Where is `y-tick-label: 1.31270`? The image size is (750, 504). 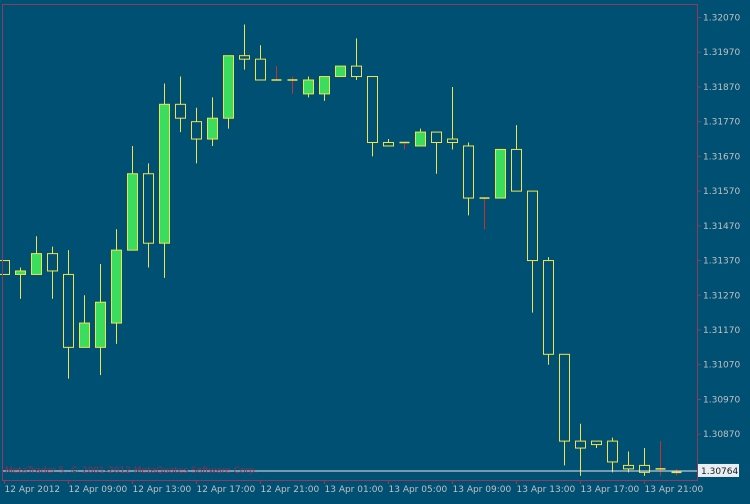
y-tick-label: 1.31270 is located at coordinates (721, 296).